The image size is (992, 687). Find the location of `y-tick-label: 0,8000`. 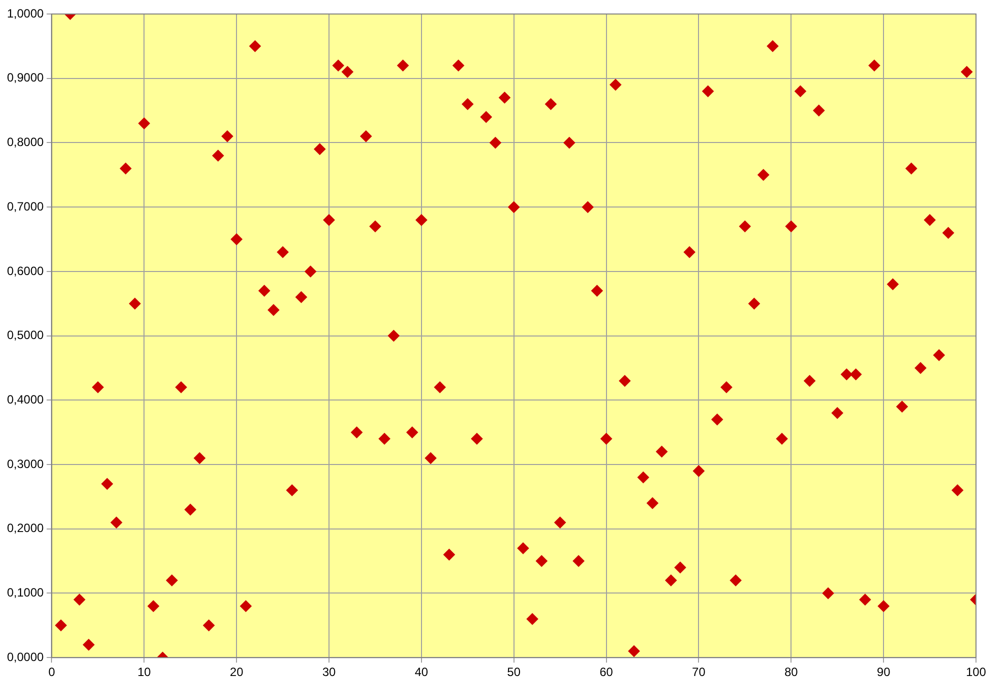

y-tick-label: 0,8000 is located at coordinates (25, 142).